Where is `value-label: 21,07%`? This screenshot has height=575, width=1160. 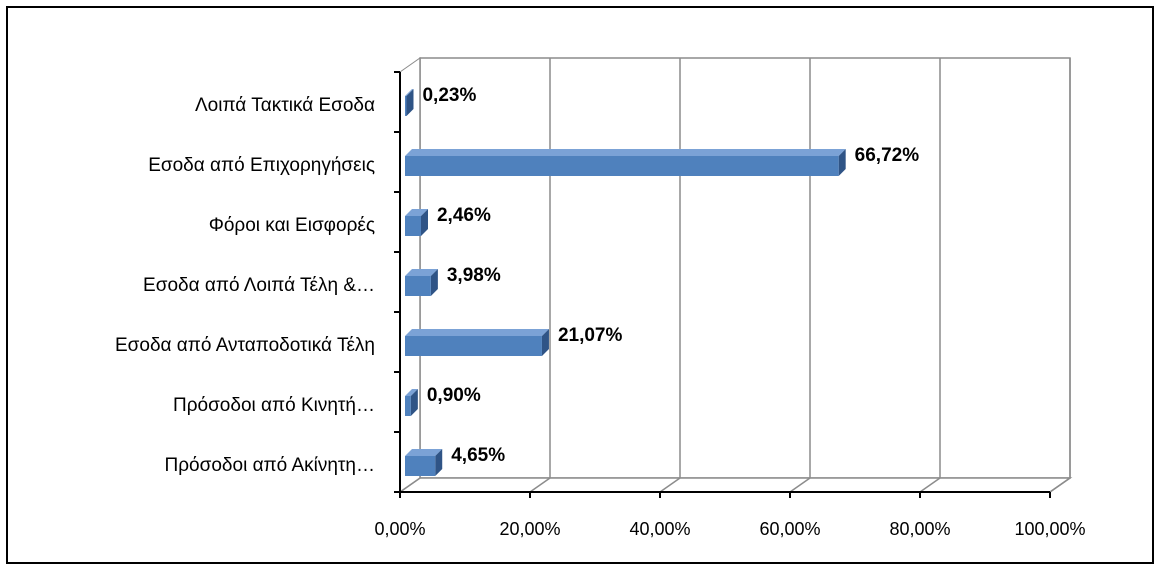
value-label: 21,07% is located at coordinates (590, 335).